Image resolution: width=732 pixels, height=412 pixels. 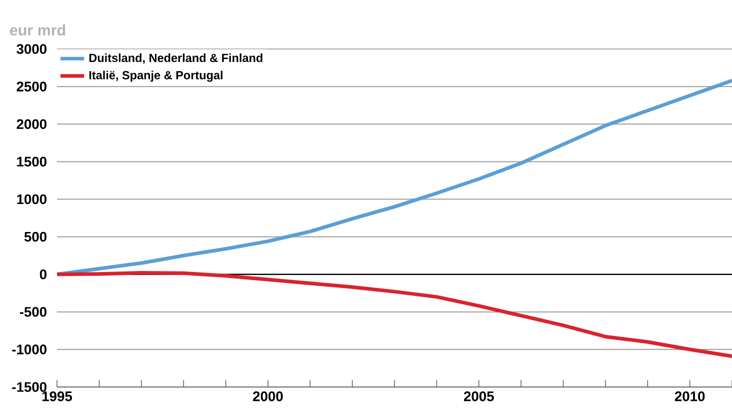 What do you see at coordinates (29, 387) in the screenshot?
I see `y-tick-label: -1500` at bounding box center [29, 387].